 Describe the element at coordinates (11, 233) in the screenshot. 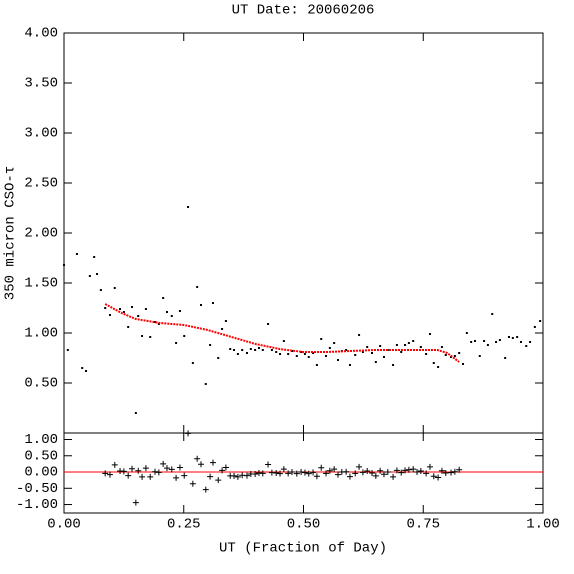

I see `y-axis-label: 350 micron CSO-τ` at that location.